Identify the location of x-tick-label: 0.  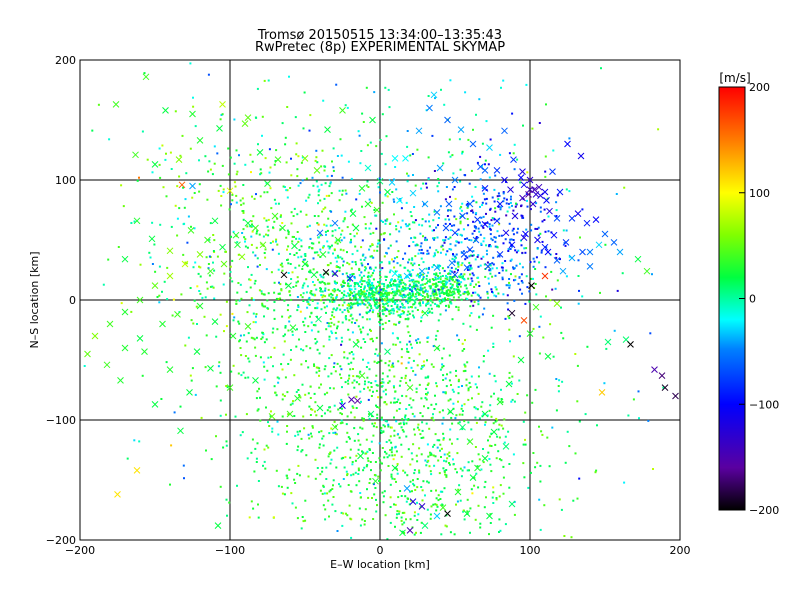
(380, 550).